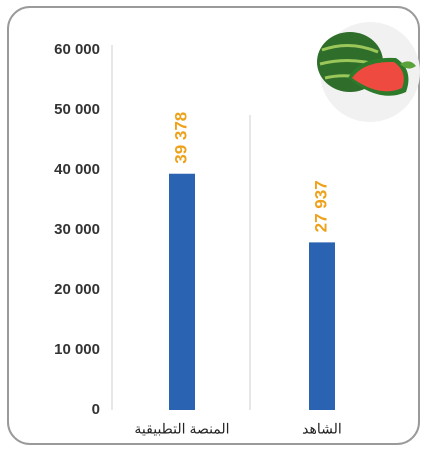 Image resolution: width=427 pixels, height=452 pixels. What do you see at coordinates (96, 409) in the screenshot?
I see `y-tick-label: 0` at bounding box center [96, 409].